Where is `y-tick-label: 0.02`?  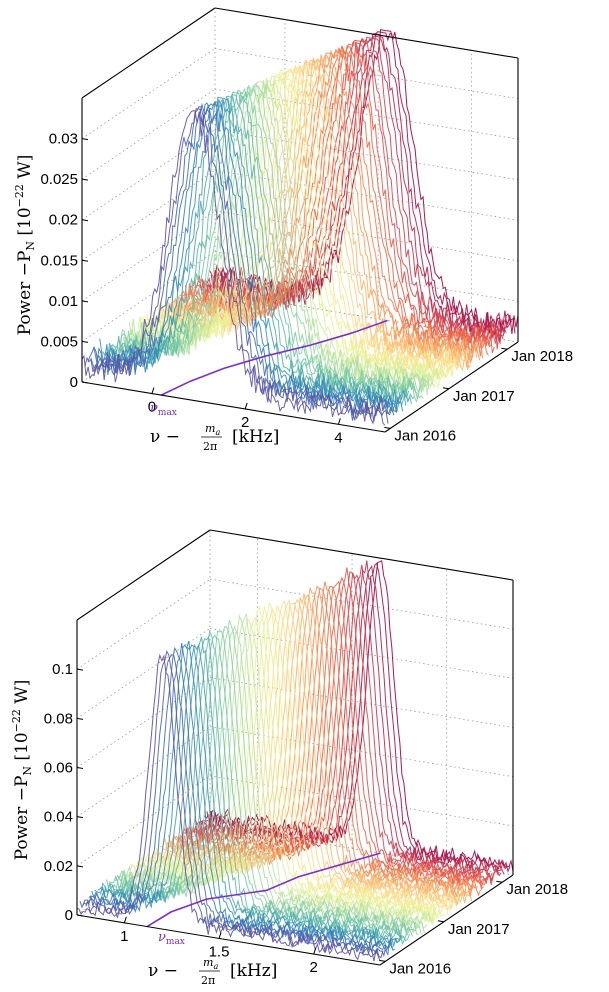 y-tick-label: 0.02 is located at coordinates (63, 220).